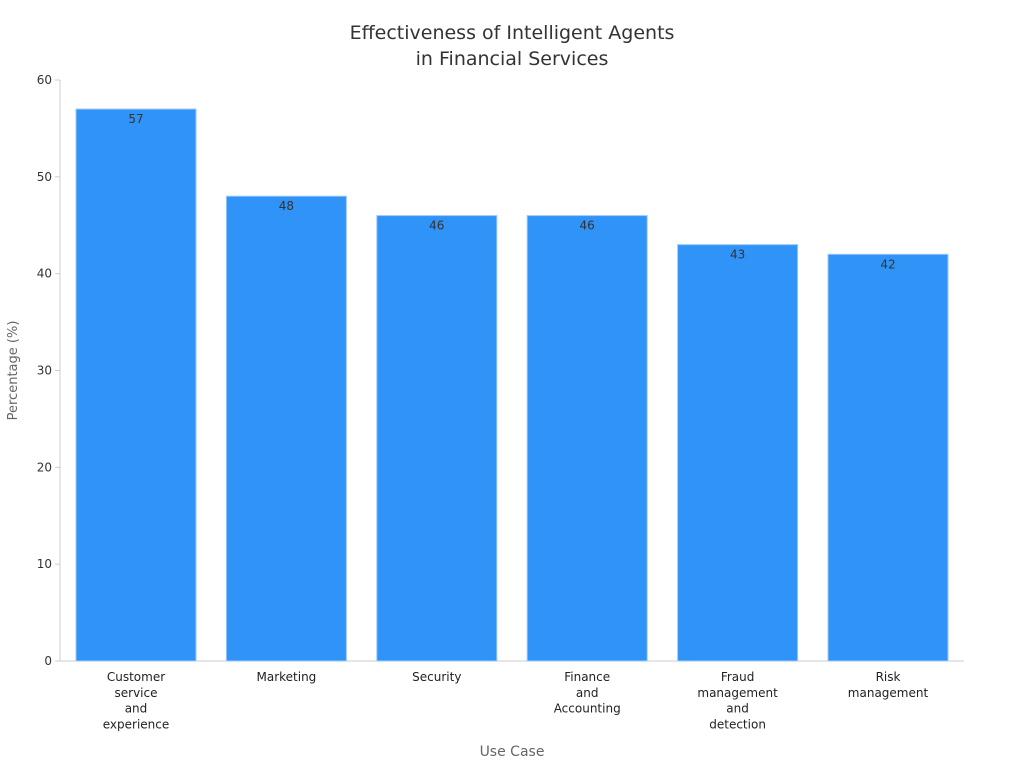 The width and height of the screenshot is (1024, 768). I want to click on x-tick-label: service, so click(136, 693).